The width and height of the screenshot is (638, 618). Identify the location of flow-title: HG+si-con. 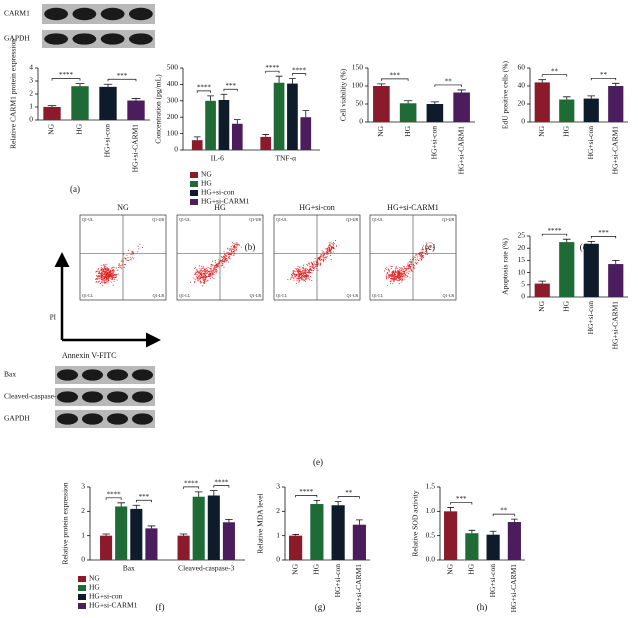
(317, 207).